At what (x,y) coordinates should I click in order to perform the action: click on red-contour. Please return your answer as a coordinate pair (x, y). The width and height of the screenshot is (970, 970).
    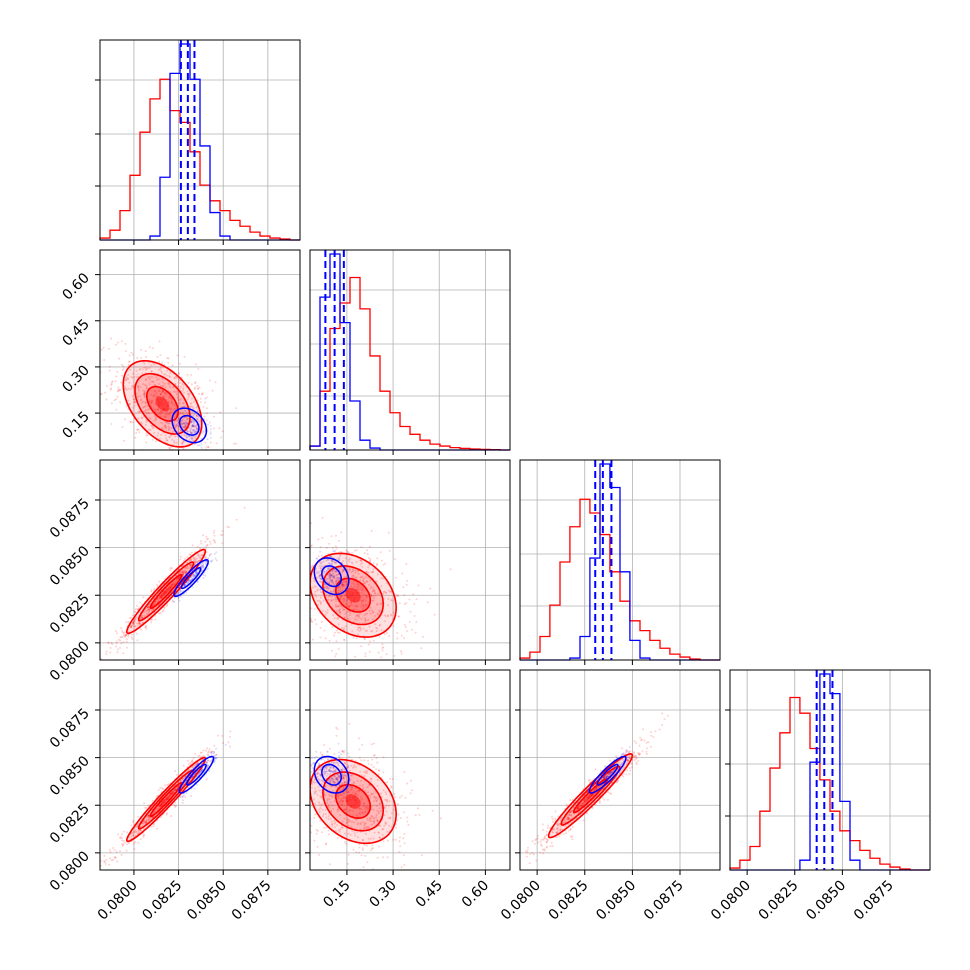
    Looking at the image, I should click on (162, 403).